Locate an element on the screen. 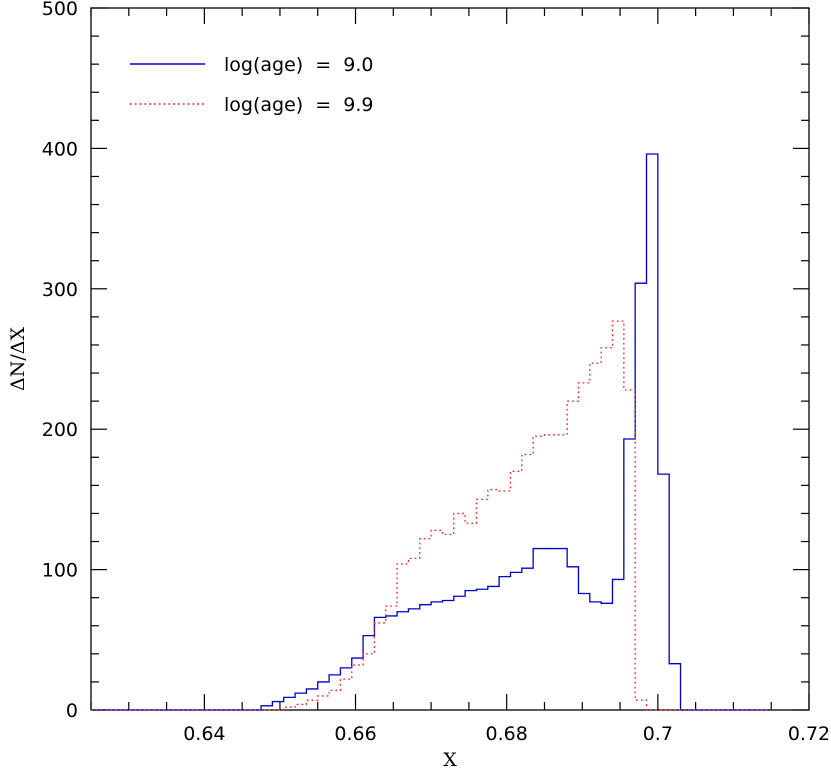  x-tick-label: 0.64 is located at coordinates (204, 734).